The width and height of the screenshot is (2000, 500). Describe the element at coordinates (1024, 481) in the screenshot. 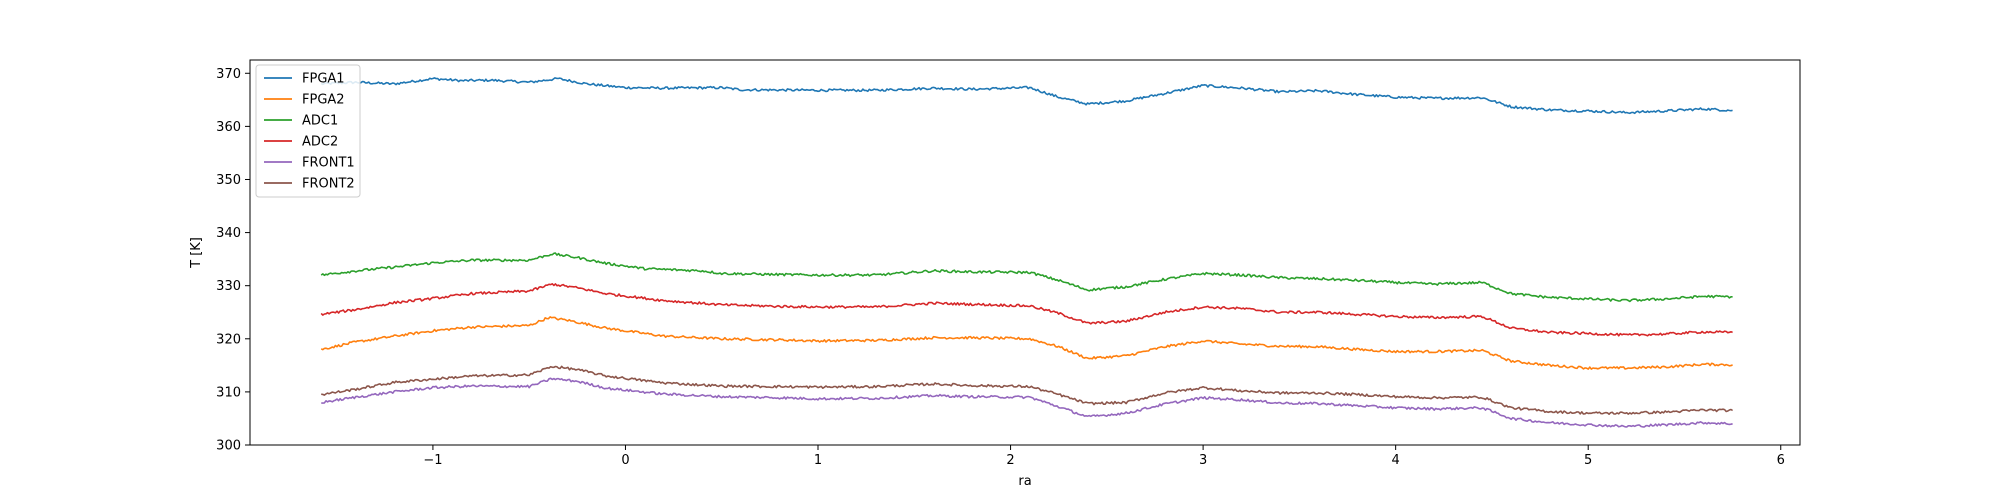

I see `x-axis-label: ra` at that location.